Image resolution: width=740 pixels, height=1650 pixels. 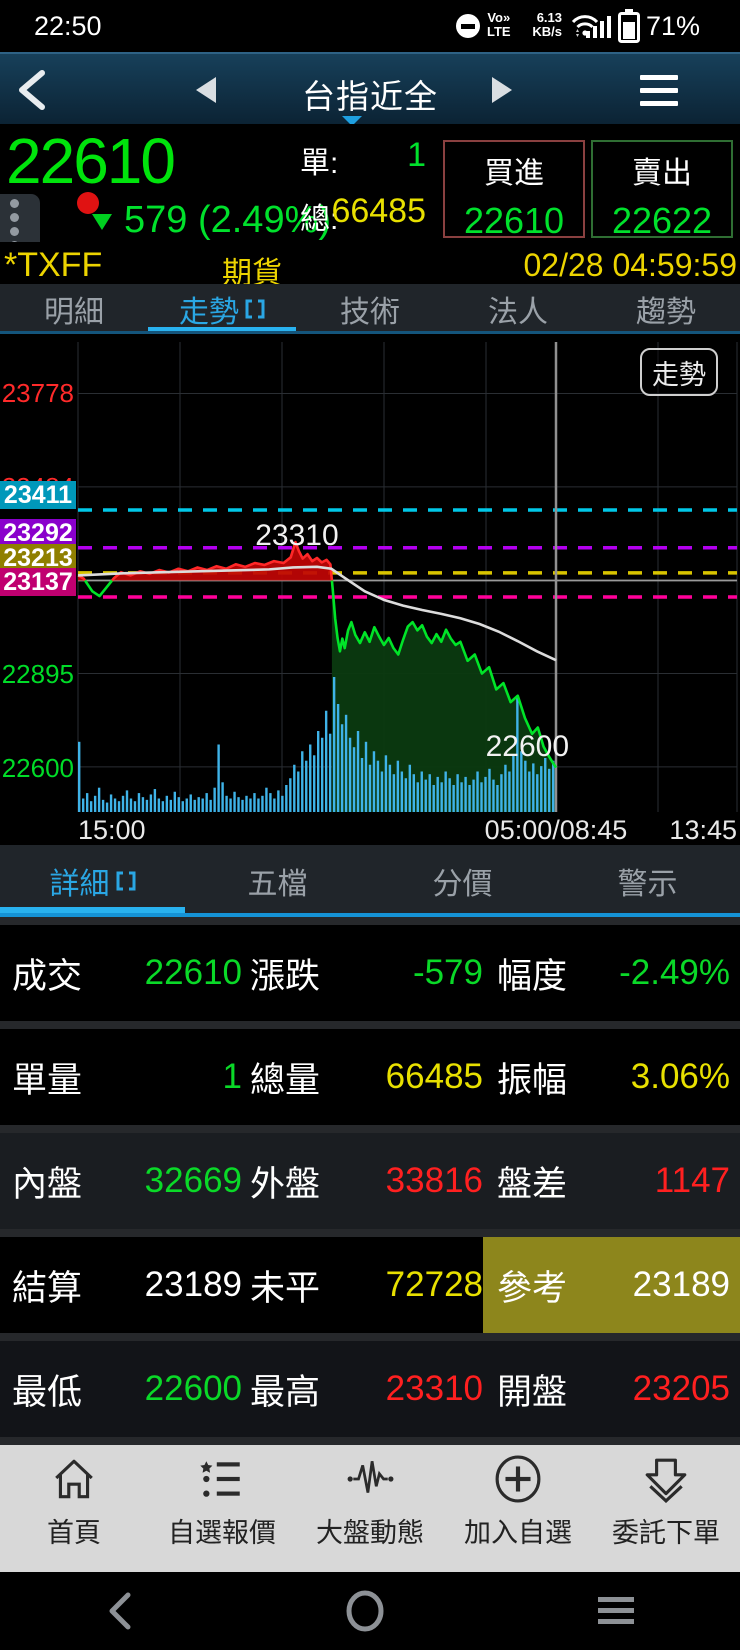 What do you see at coordinates (629, 26) in the screenshot?
I see `battery-icon` at bounding box center [629, 26].